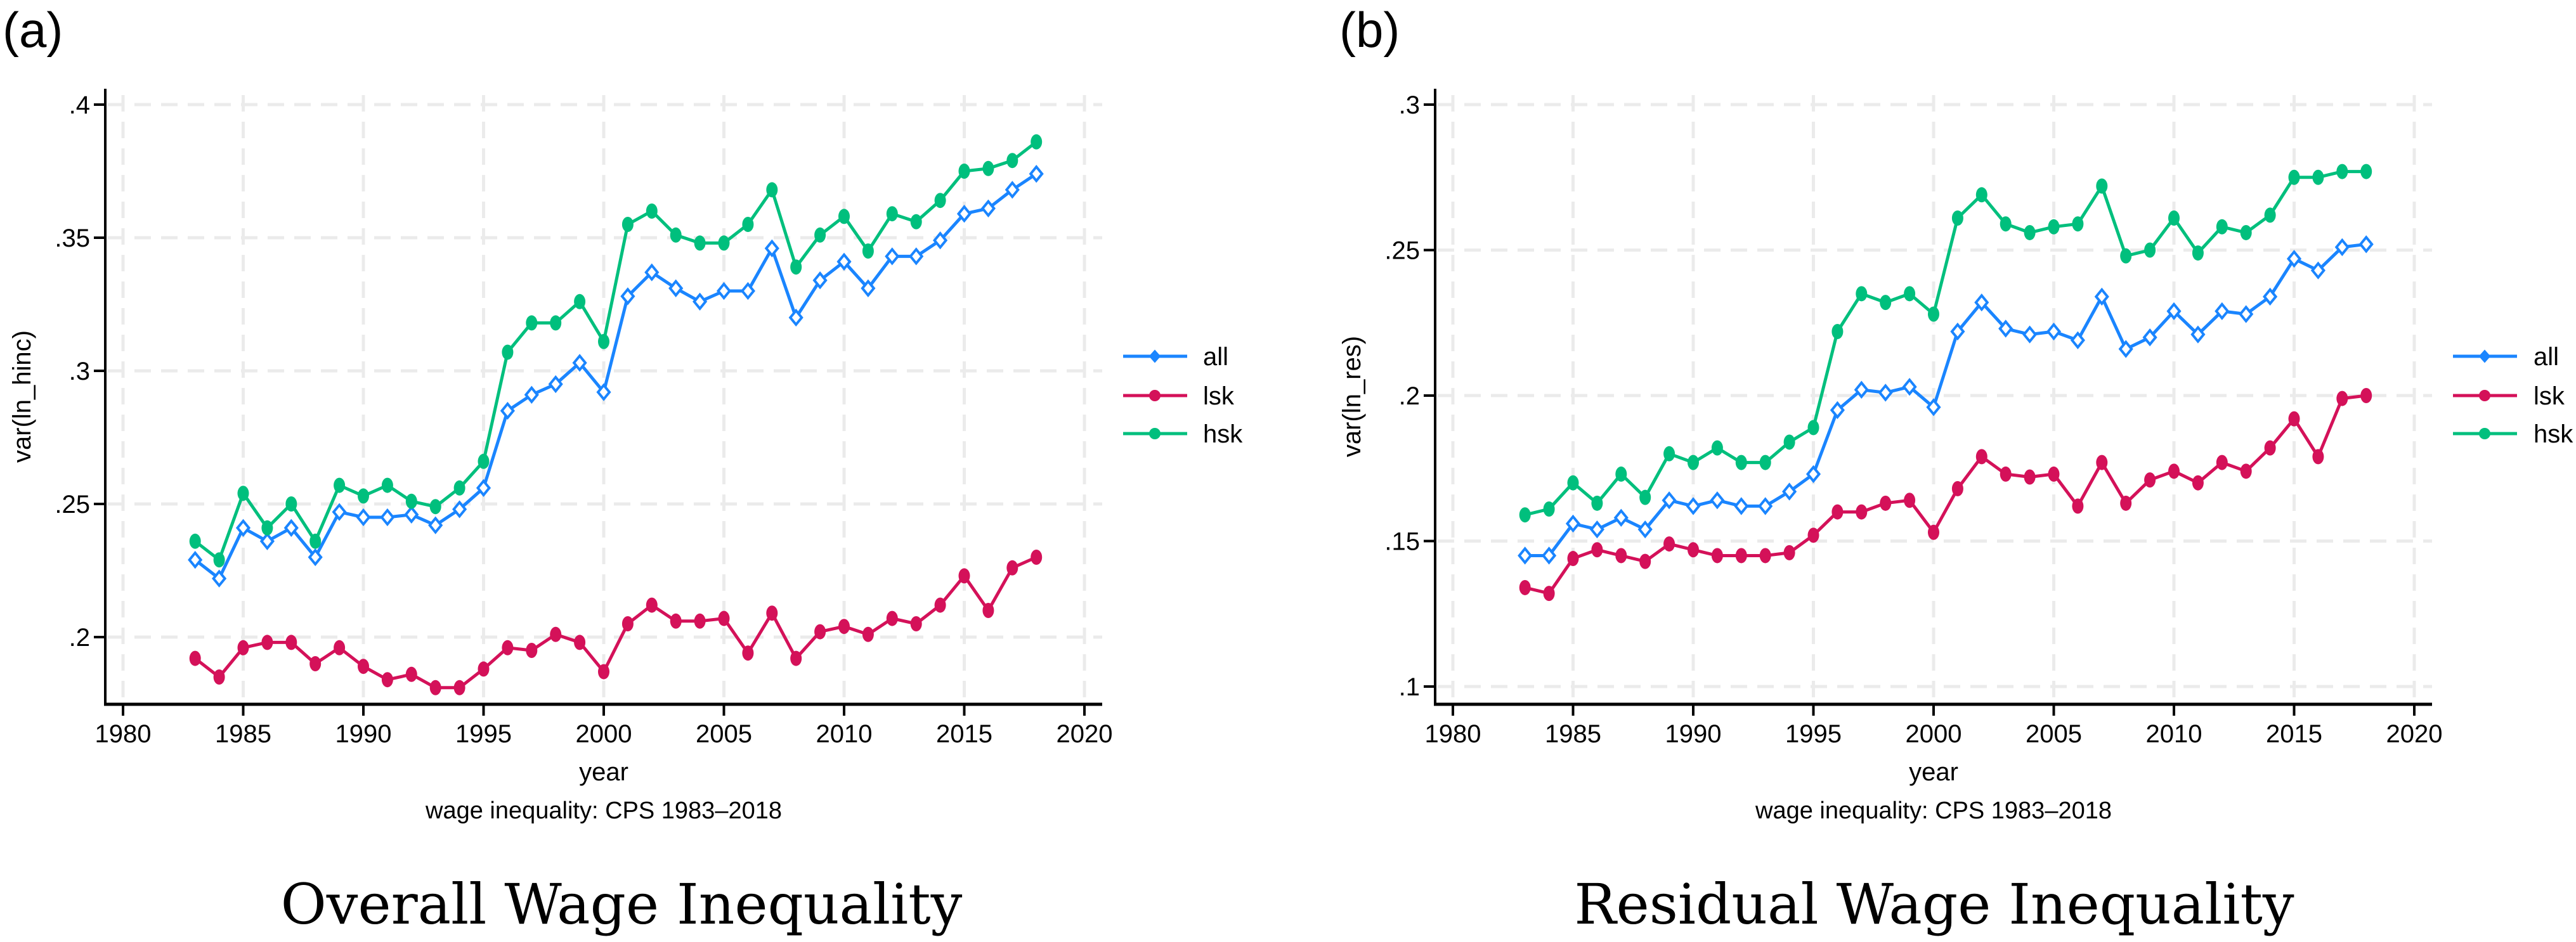 The height and width of the screenshot is (942, 2576). What do you see at coordinates (1179, 396) in the screenshot?
I see `legend-item-lsk: lsk` at bounding box center [1179, 396].